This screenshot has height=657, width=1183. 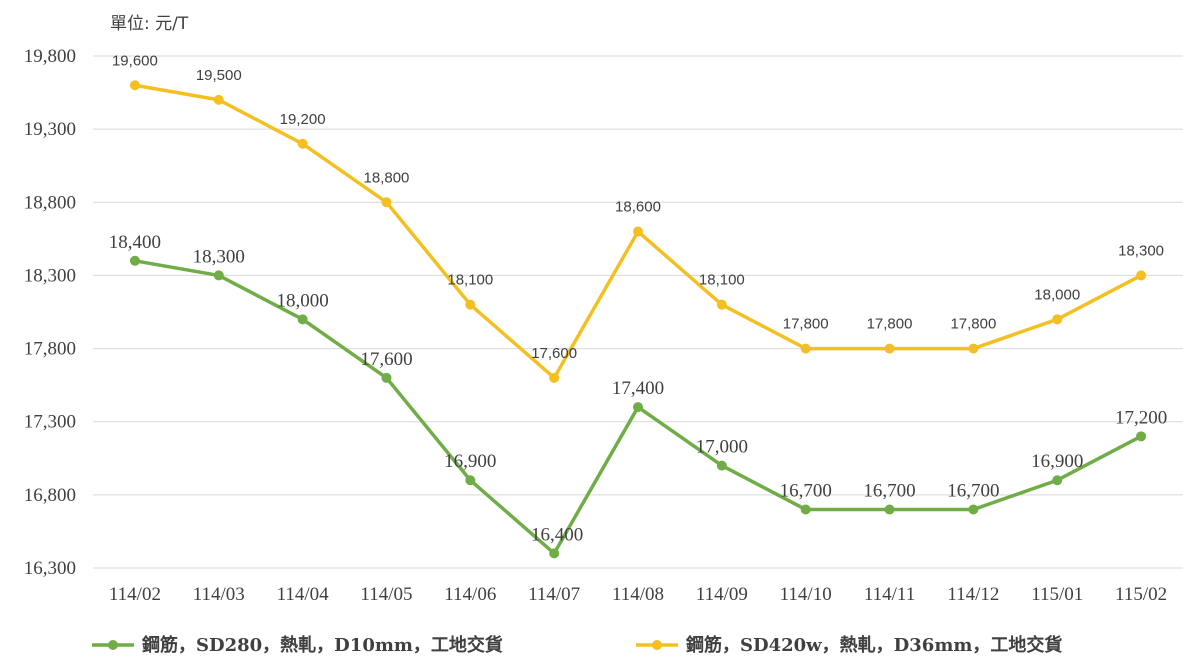 What do you see at coordinates (50, 422) in the screenshot?
I see `y-tick-label: 17,300` at bounding box center [50, 422].